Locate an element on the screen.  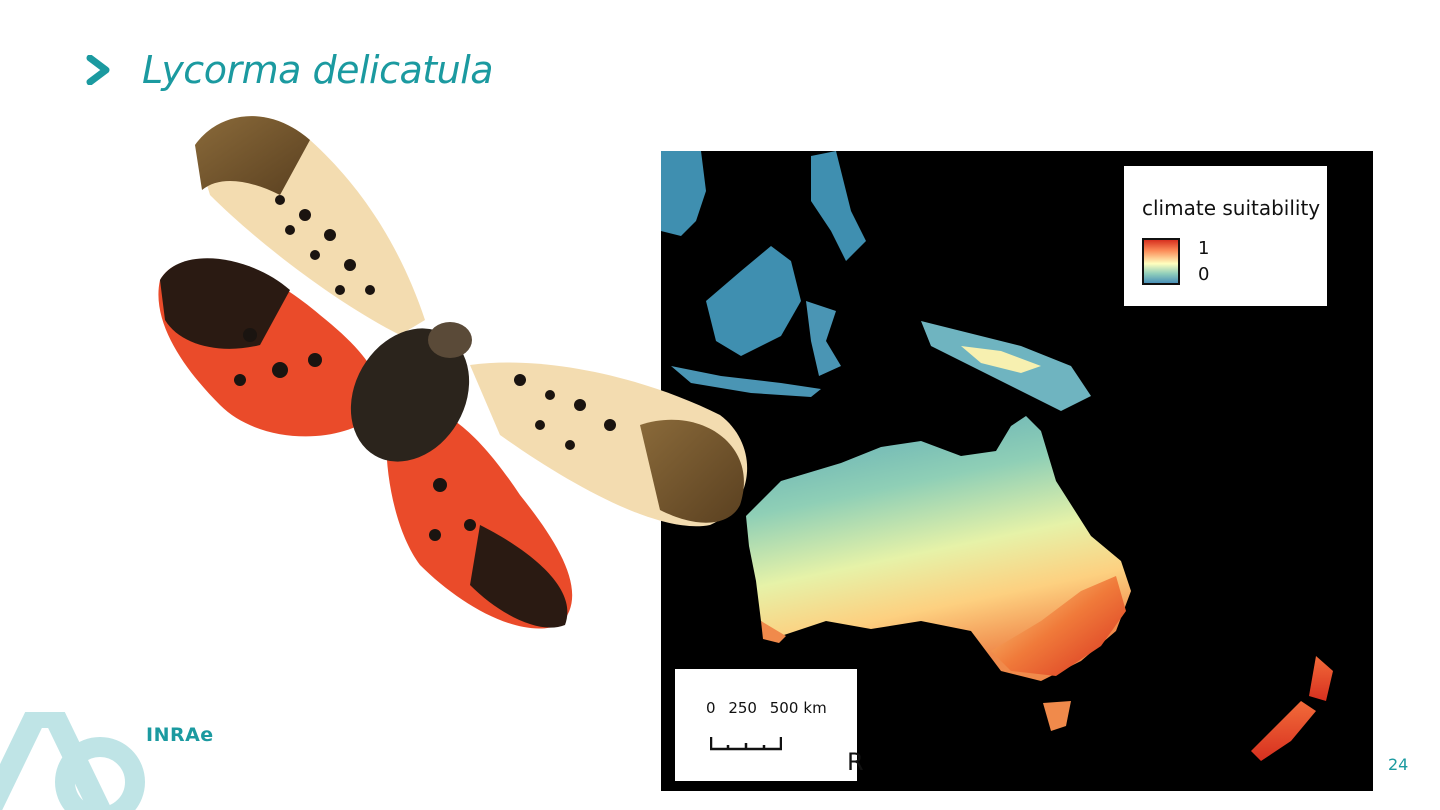
map-australia is located at coordinates (938, 548).